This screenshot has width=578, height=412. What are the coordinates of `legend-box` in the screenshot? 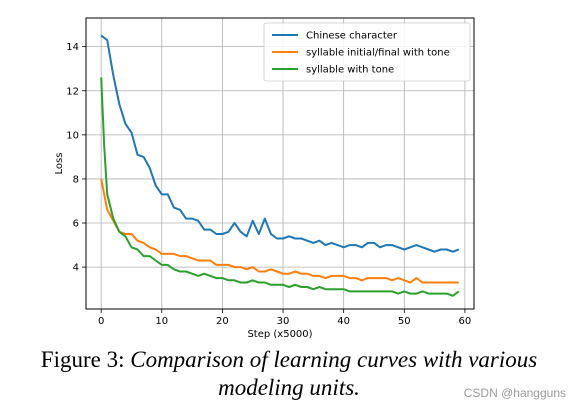 It's located at (367, 52).